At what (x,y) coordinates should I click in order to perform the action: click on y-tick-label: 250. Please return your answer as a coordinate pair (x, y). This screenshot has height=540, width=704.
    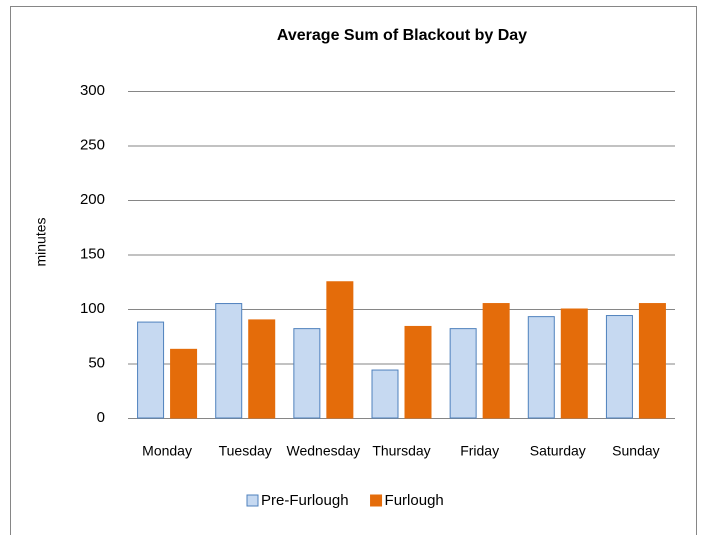
    Looking at the image, I should click on (92, 144).